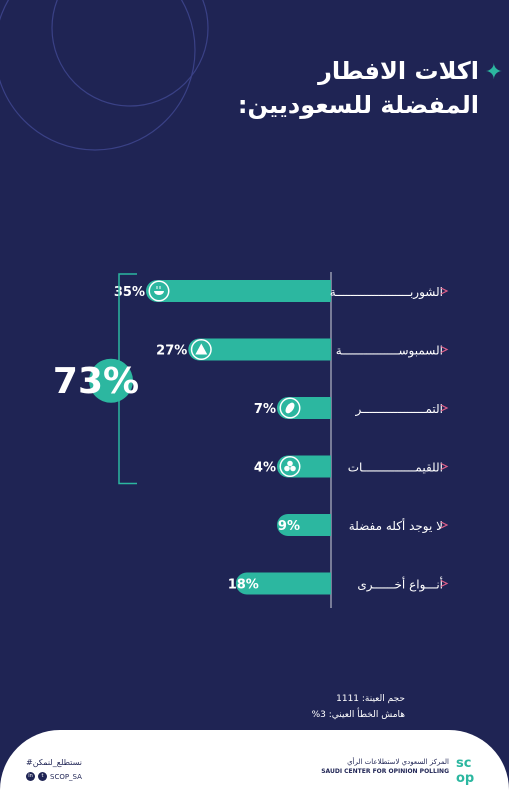 The height and width of the screenshot is (800, 509). I want to click on value-label: 4%, so click(265, 468).